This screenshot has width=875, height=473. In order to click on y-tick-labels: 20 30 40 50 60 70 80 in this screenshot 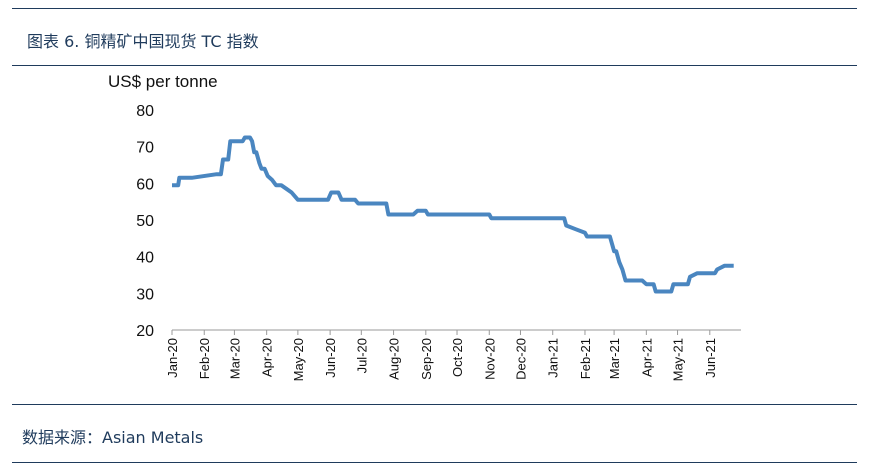, I will do `click(145, 221)`.